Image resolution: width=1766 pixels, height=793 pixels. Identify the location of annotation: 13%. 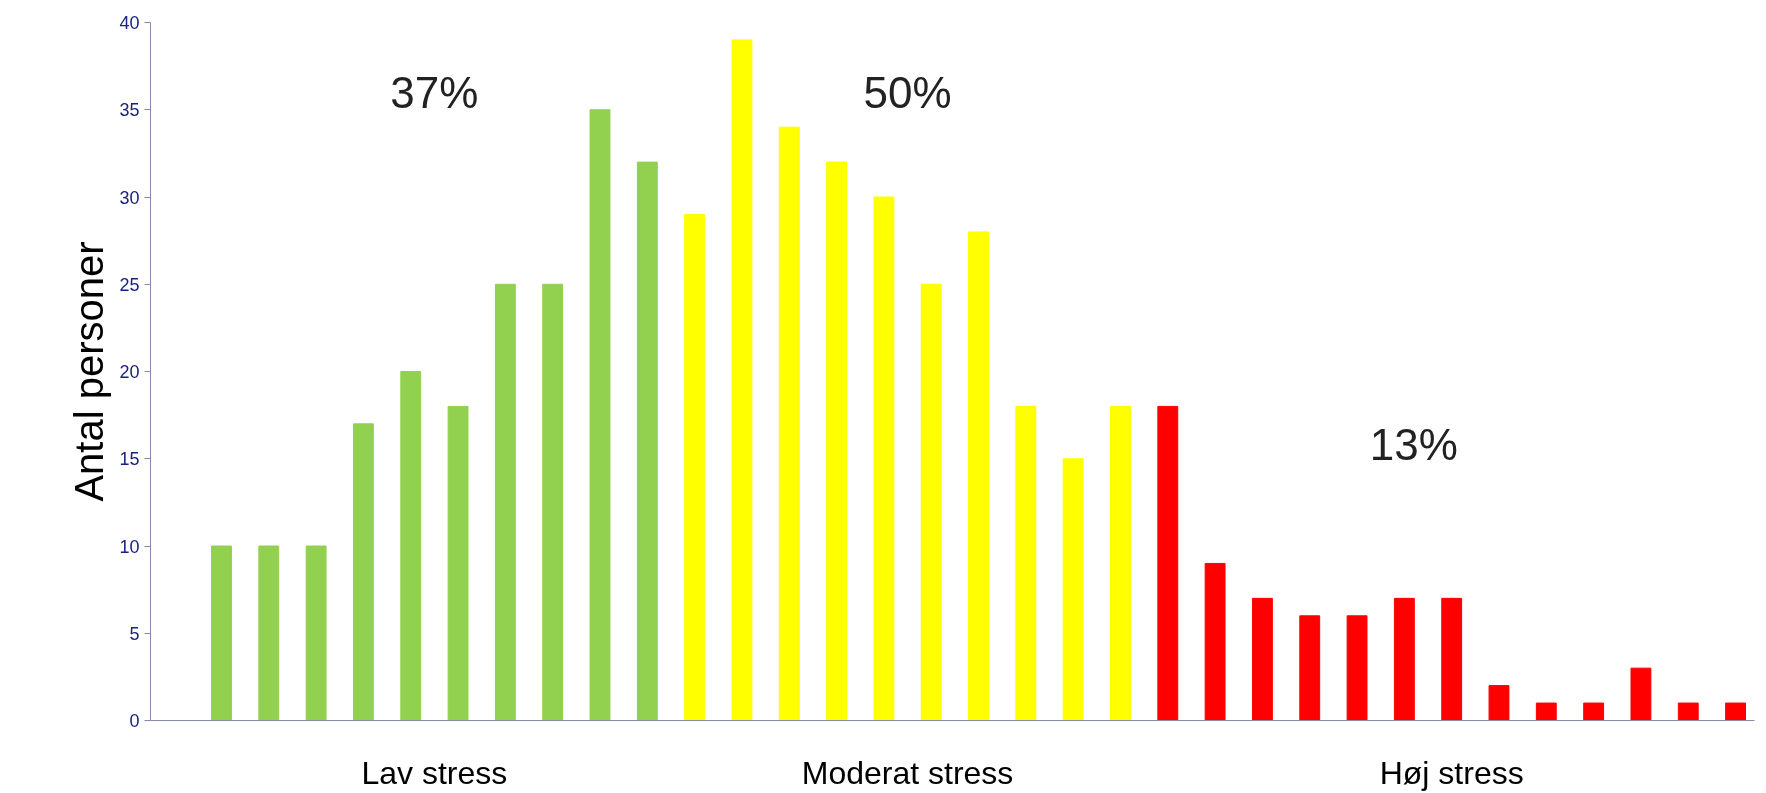
(1413, 445).